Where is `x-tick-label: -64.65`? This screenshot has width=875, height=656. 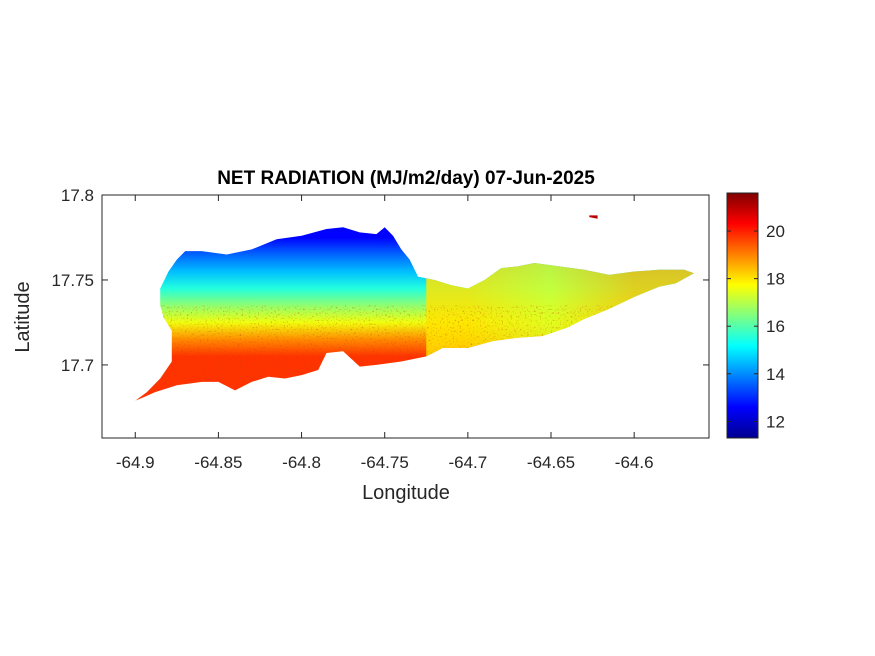
x-tick-label: -64.65 is located at coordinates (551, 462).